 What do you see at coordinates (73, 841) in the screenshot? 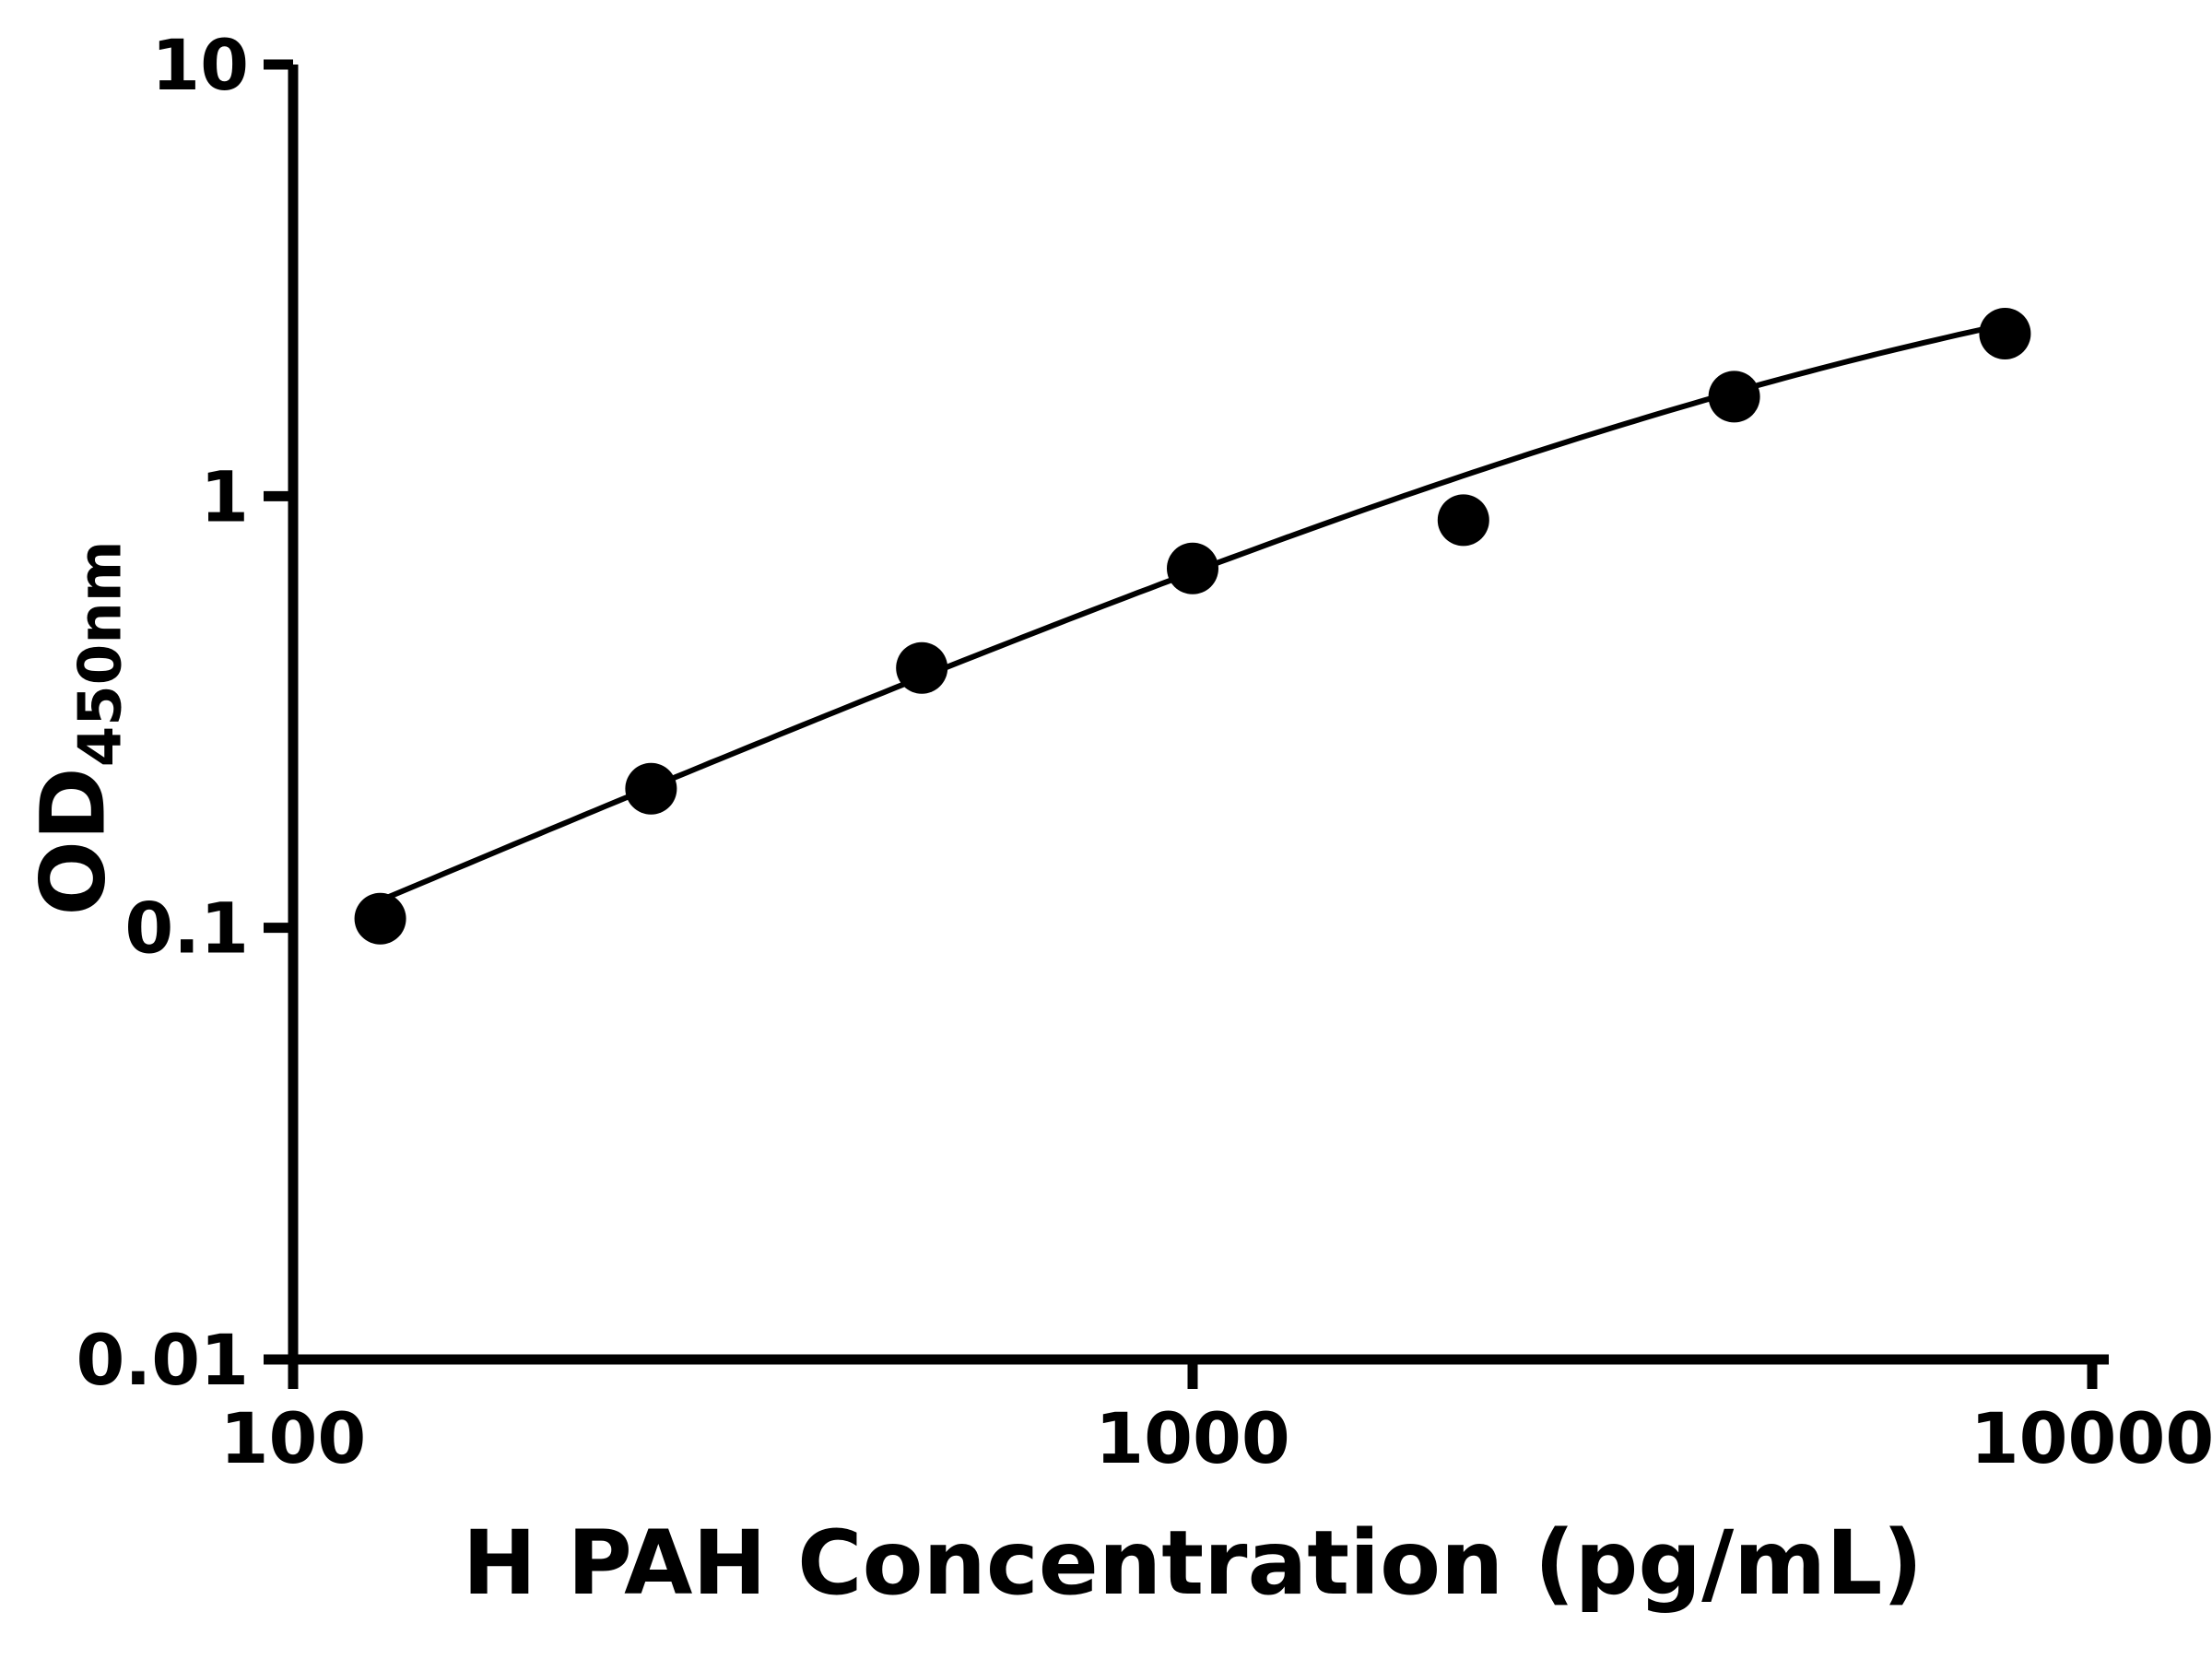
I see `y-axis-title-main: OD` at bounding box center [73, 841].